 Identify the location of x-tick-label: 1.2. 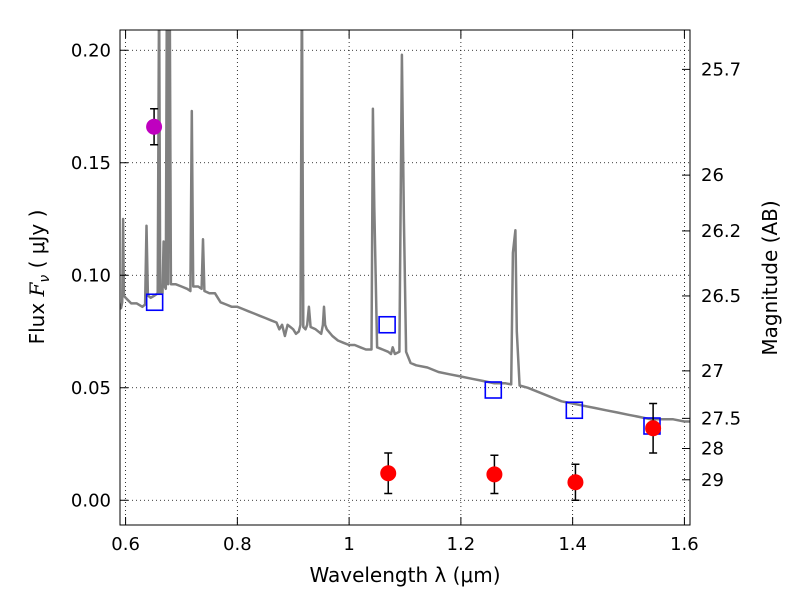
(461, 544).